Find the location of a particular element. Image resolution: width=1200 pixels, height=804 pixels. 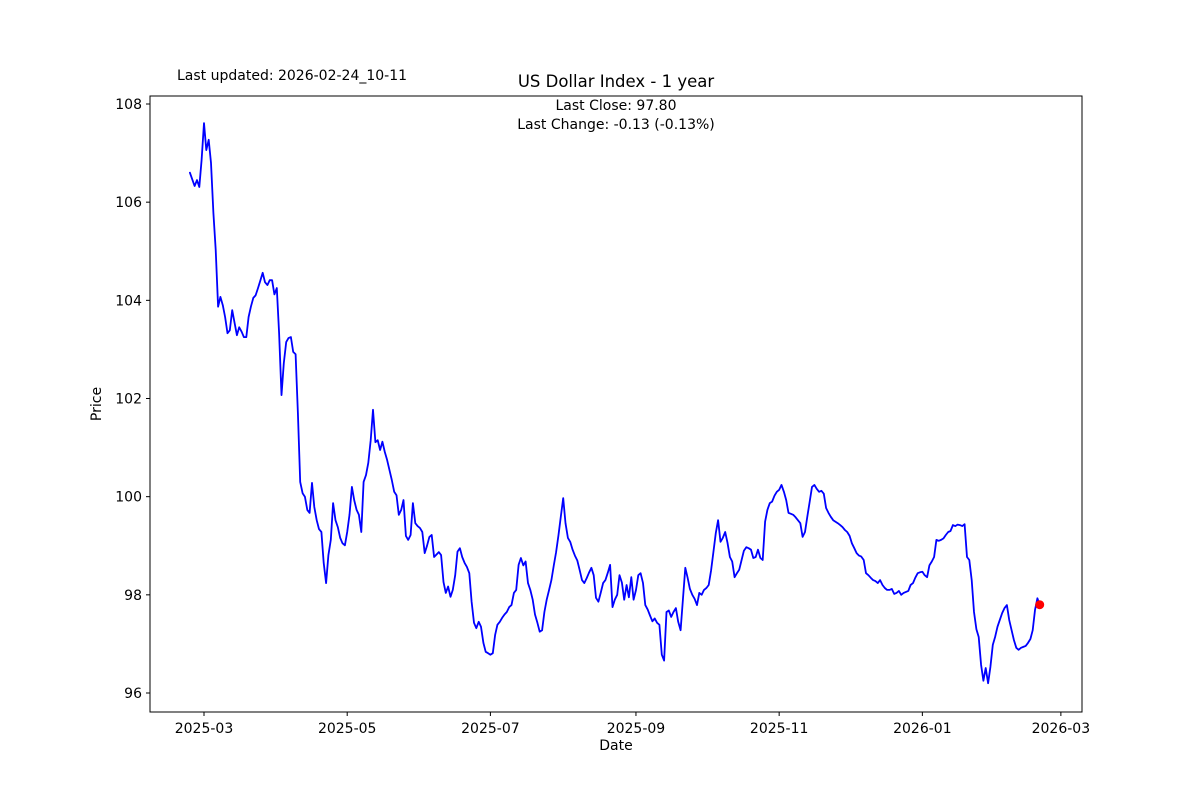

x-axis-label: Date is located at coordinates (615, 746).